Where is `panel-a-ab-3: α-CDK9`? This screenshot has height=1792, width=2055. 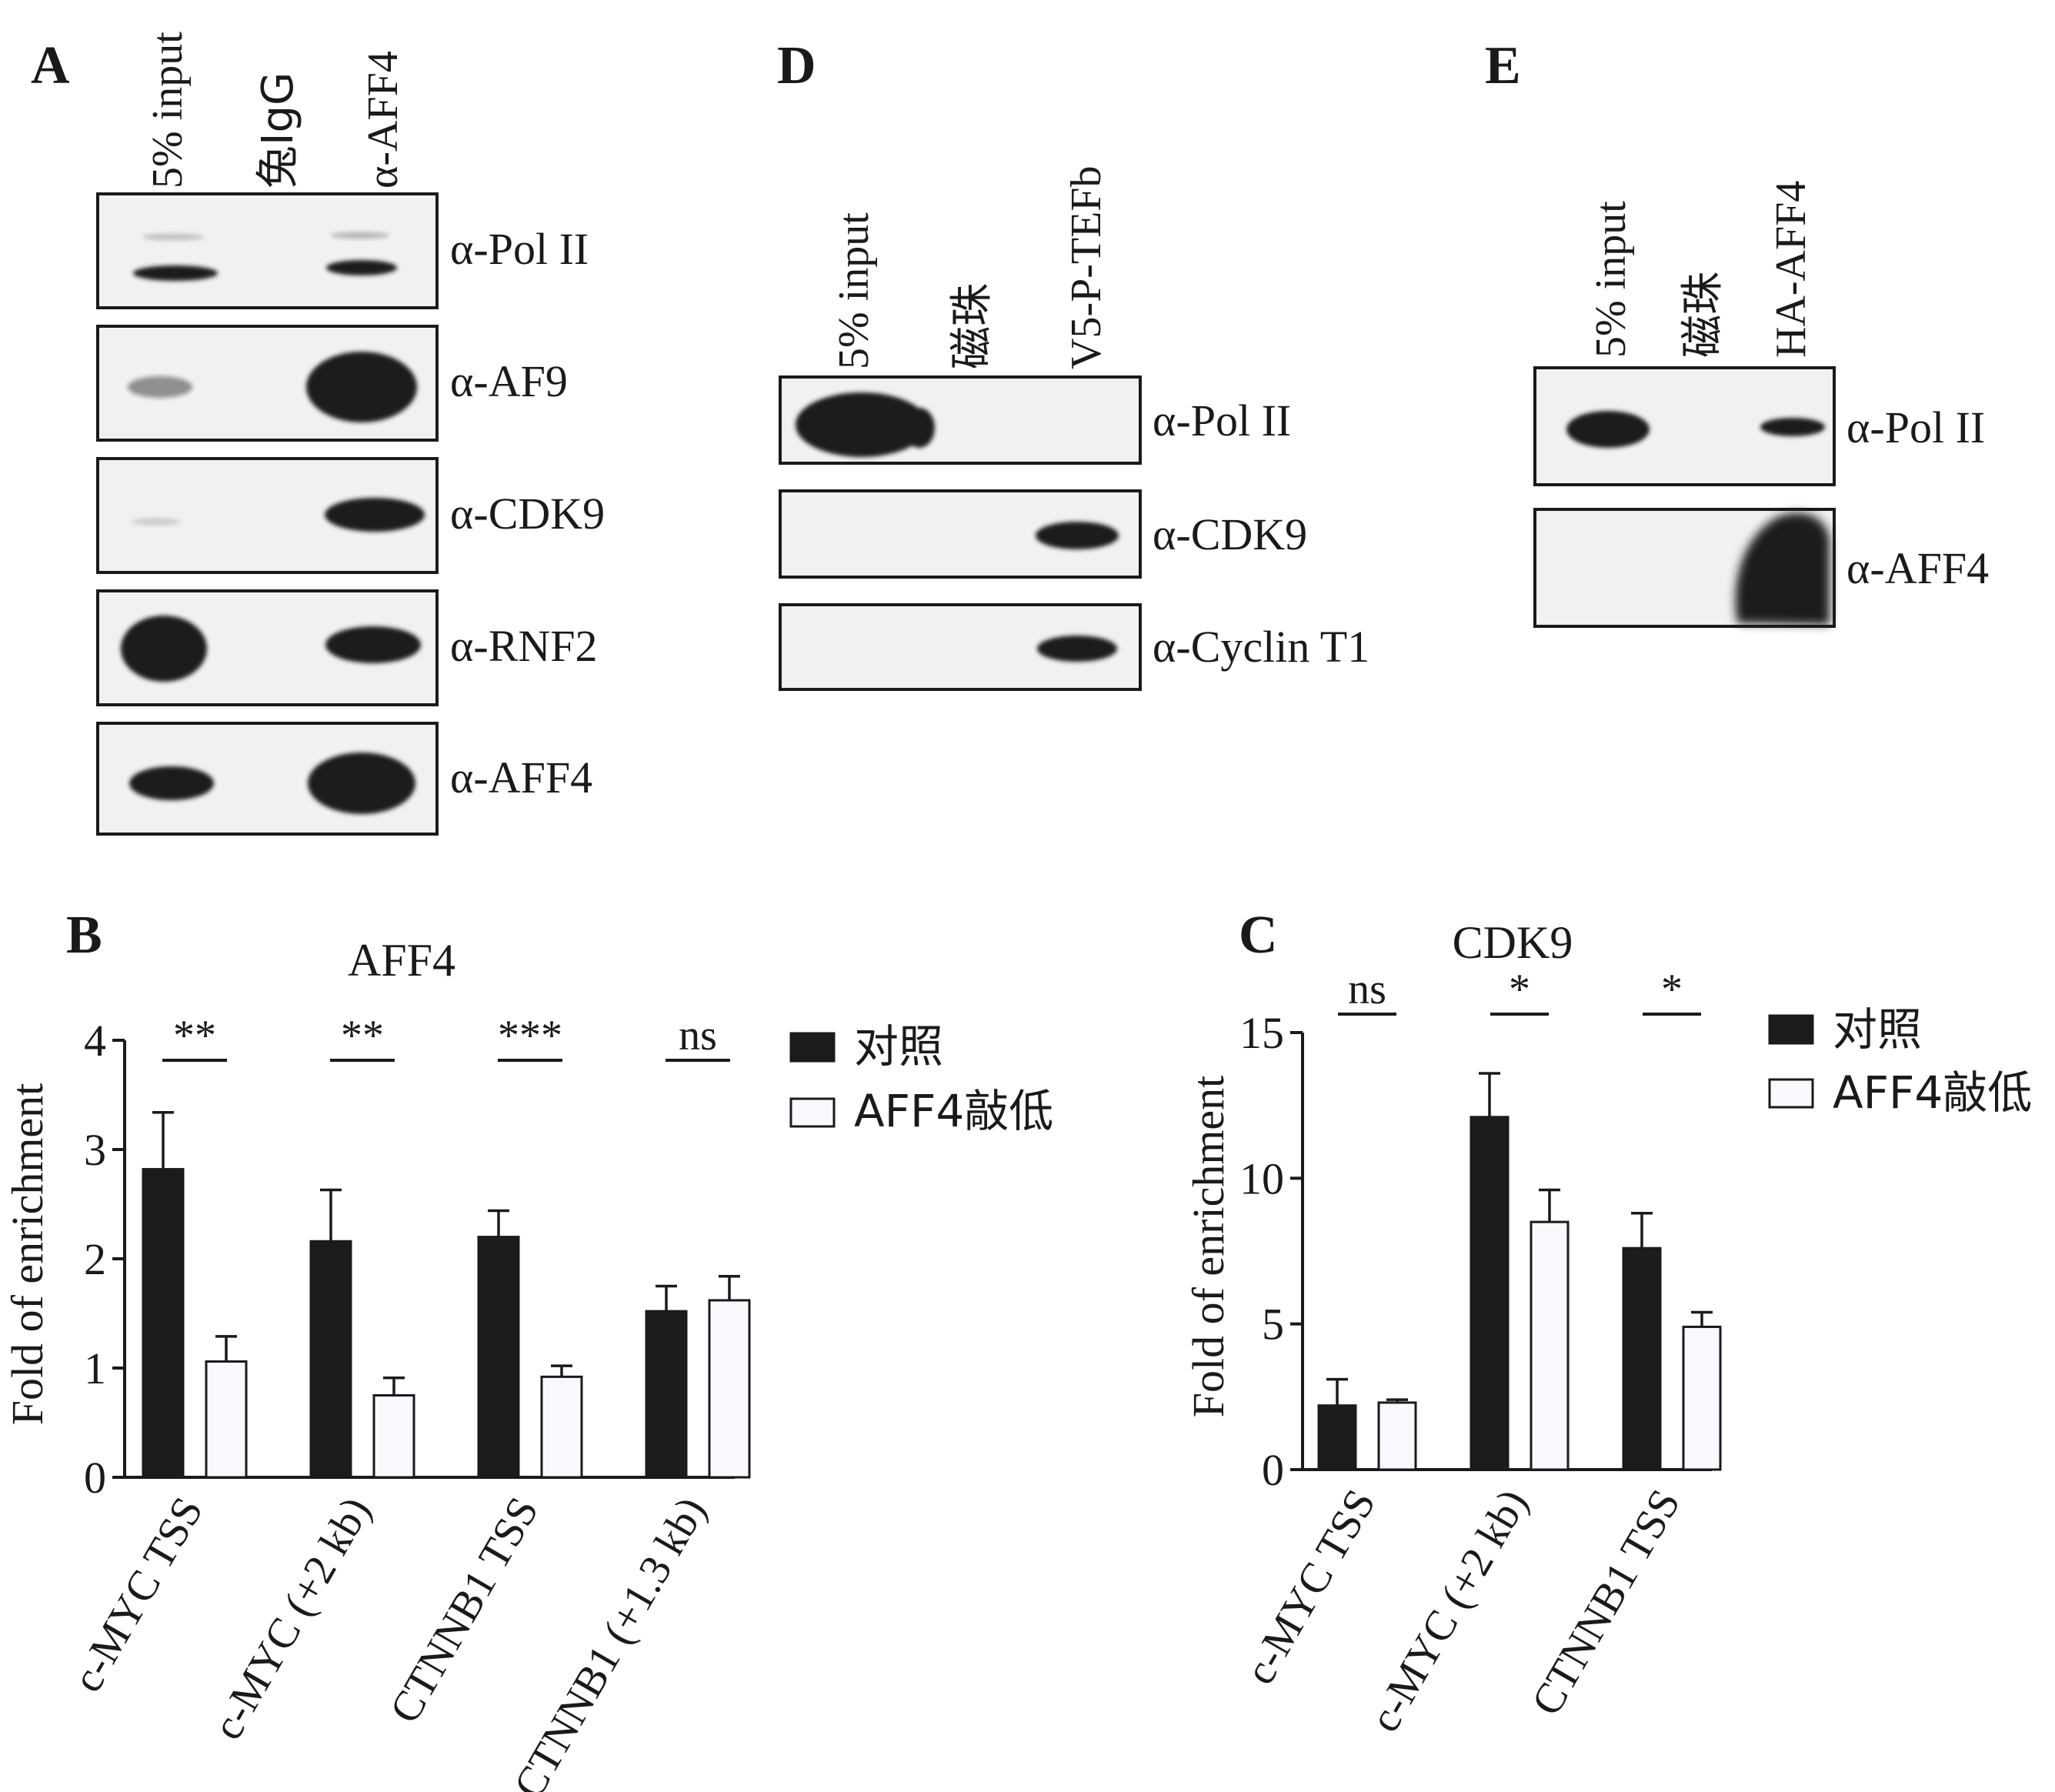 panel-a-ab-3: α-CDK9 is located at coordinates (527, 514).